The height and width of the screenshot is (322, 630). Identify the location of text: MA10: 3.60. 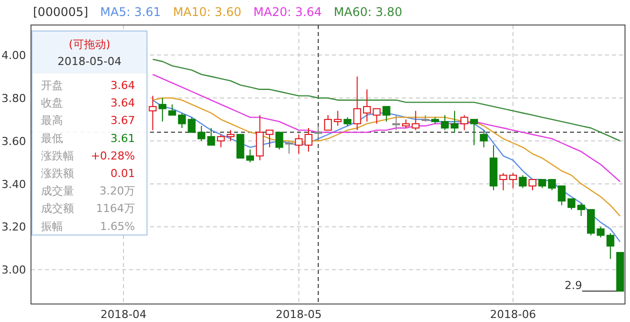
(207, 12).